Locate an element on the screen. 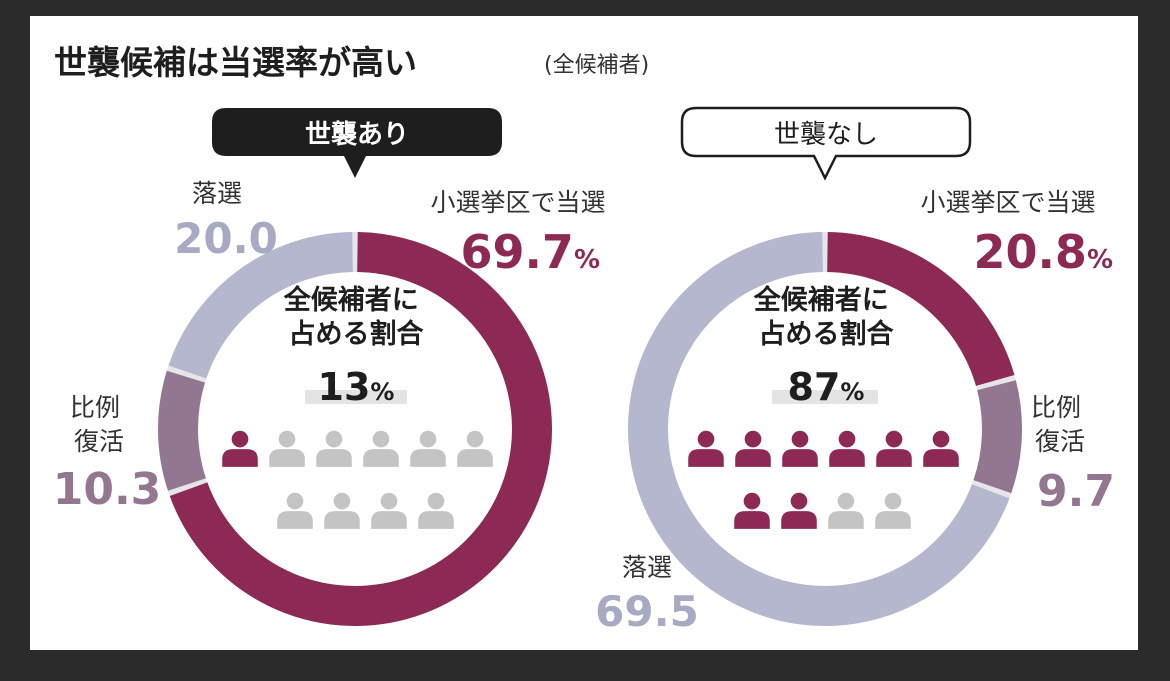  badge-label: 世襲なし is located at coordinates (826, 135).